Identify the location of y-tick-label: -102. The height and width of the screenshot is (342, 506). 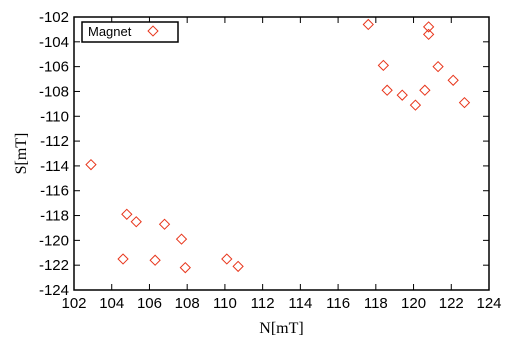
(54, 17).